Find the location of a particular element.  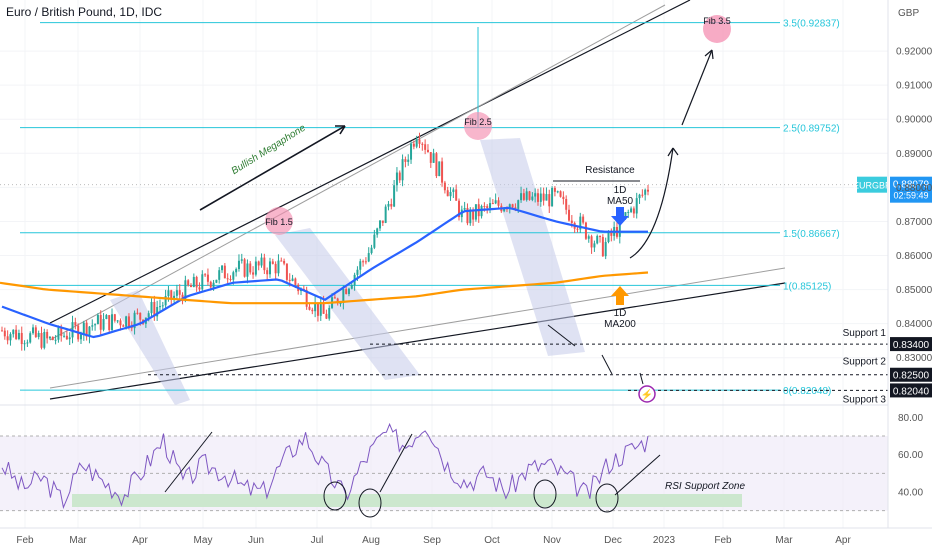

rsi-arrow is located at coordinates (637, 475).